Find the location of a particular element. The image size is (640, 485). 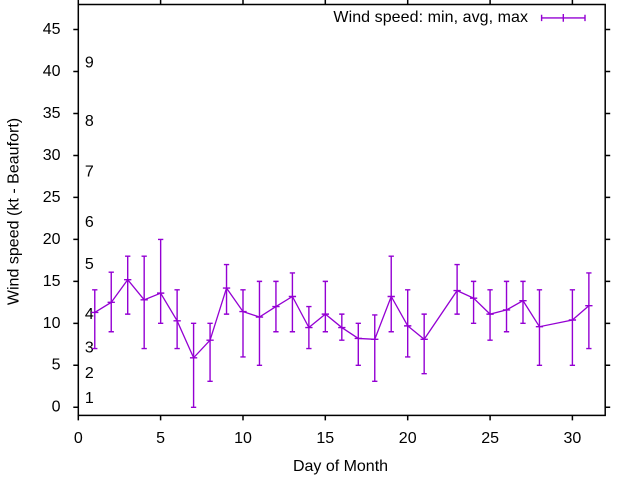

svg-text: 3 is located at coordinates (89, 348).